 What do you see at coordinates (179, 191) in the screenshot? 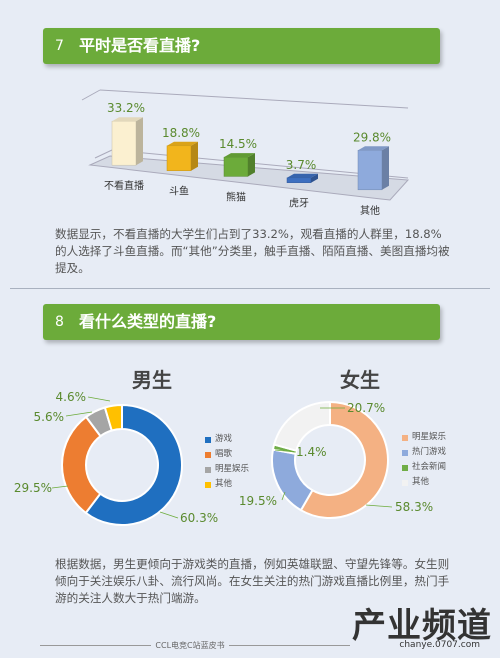
I see `category-label: 斗鱼` at bounding box center [179, 191].